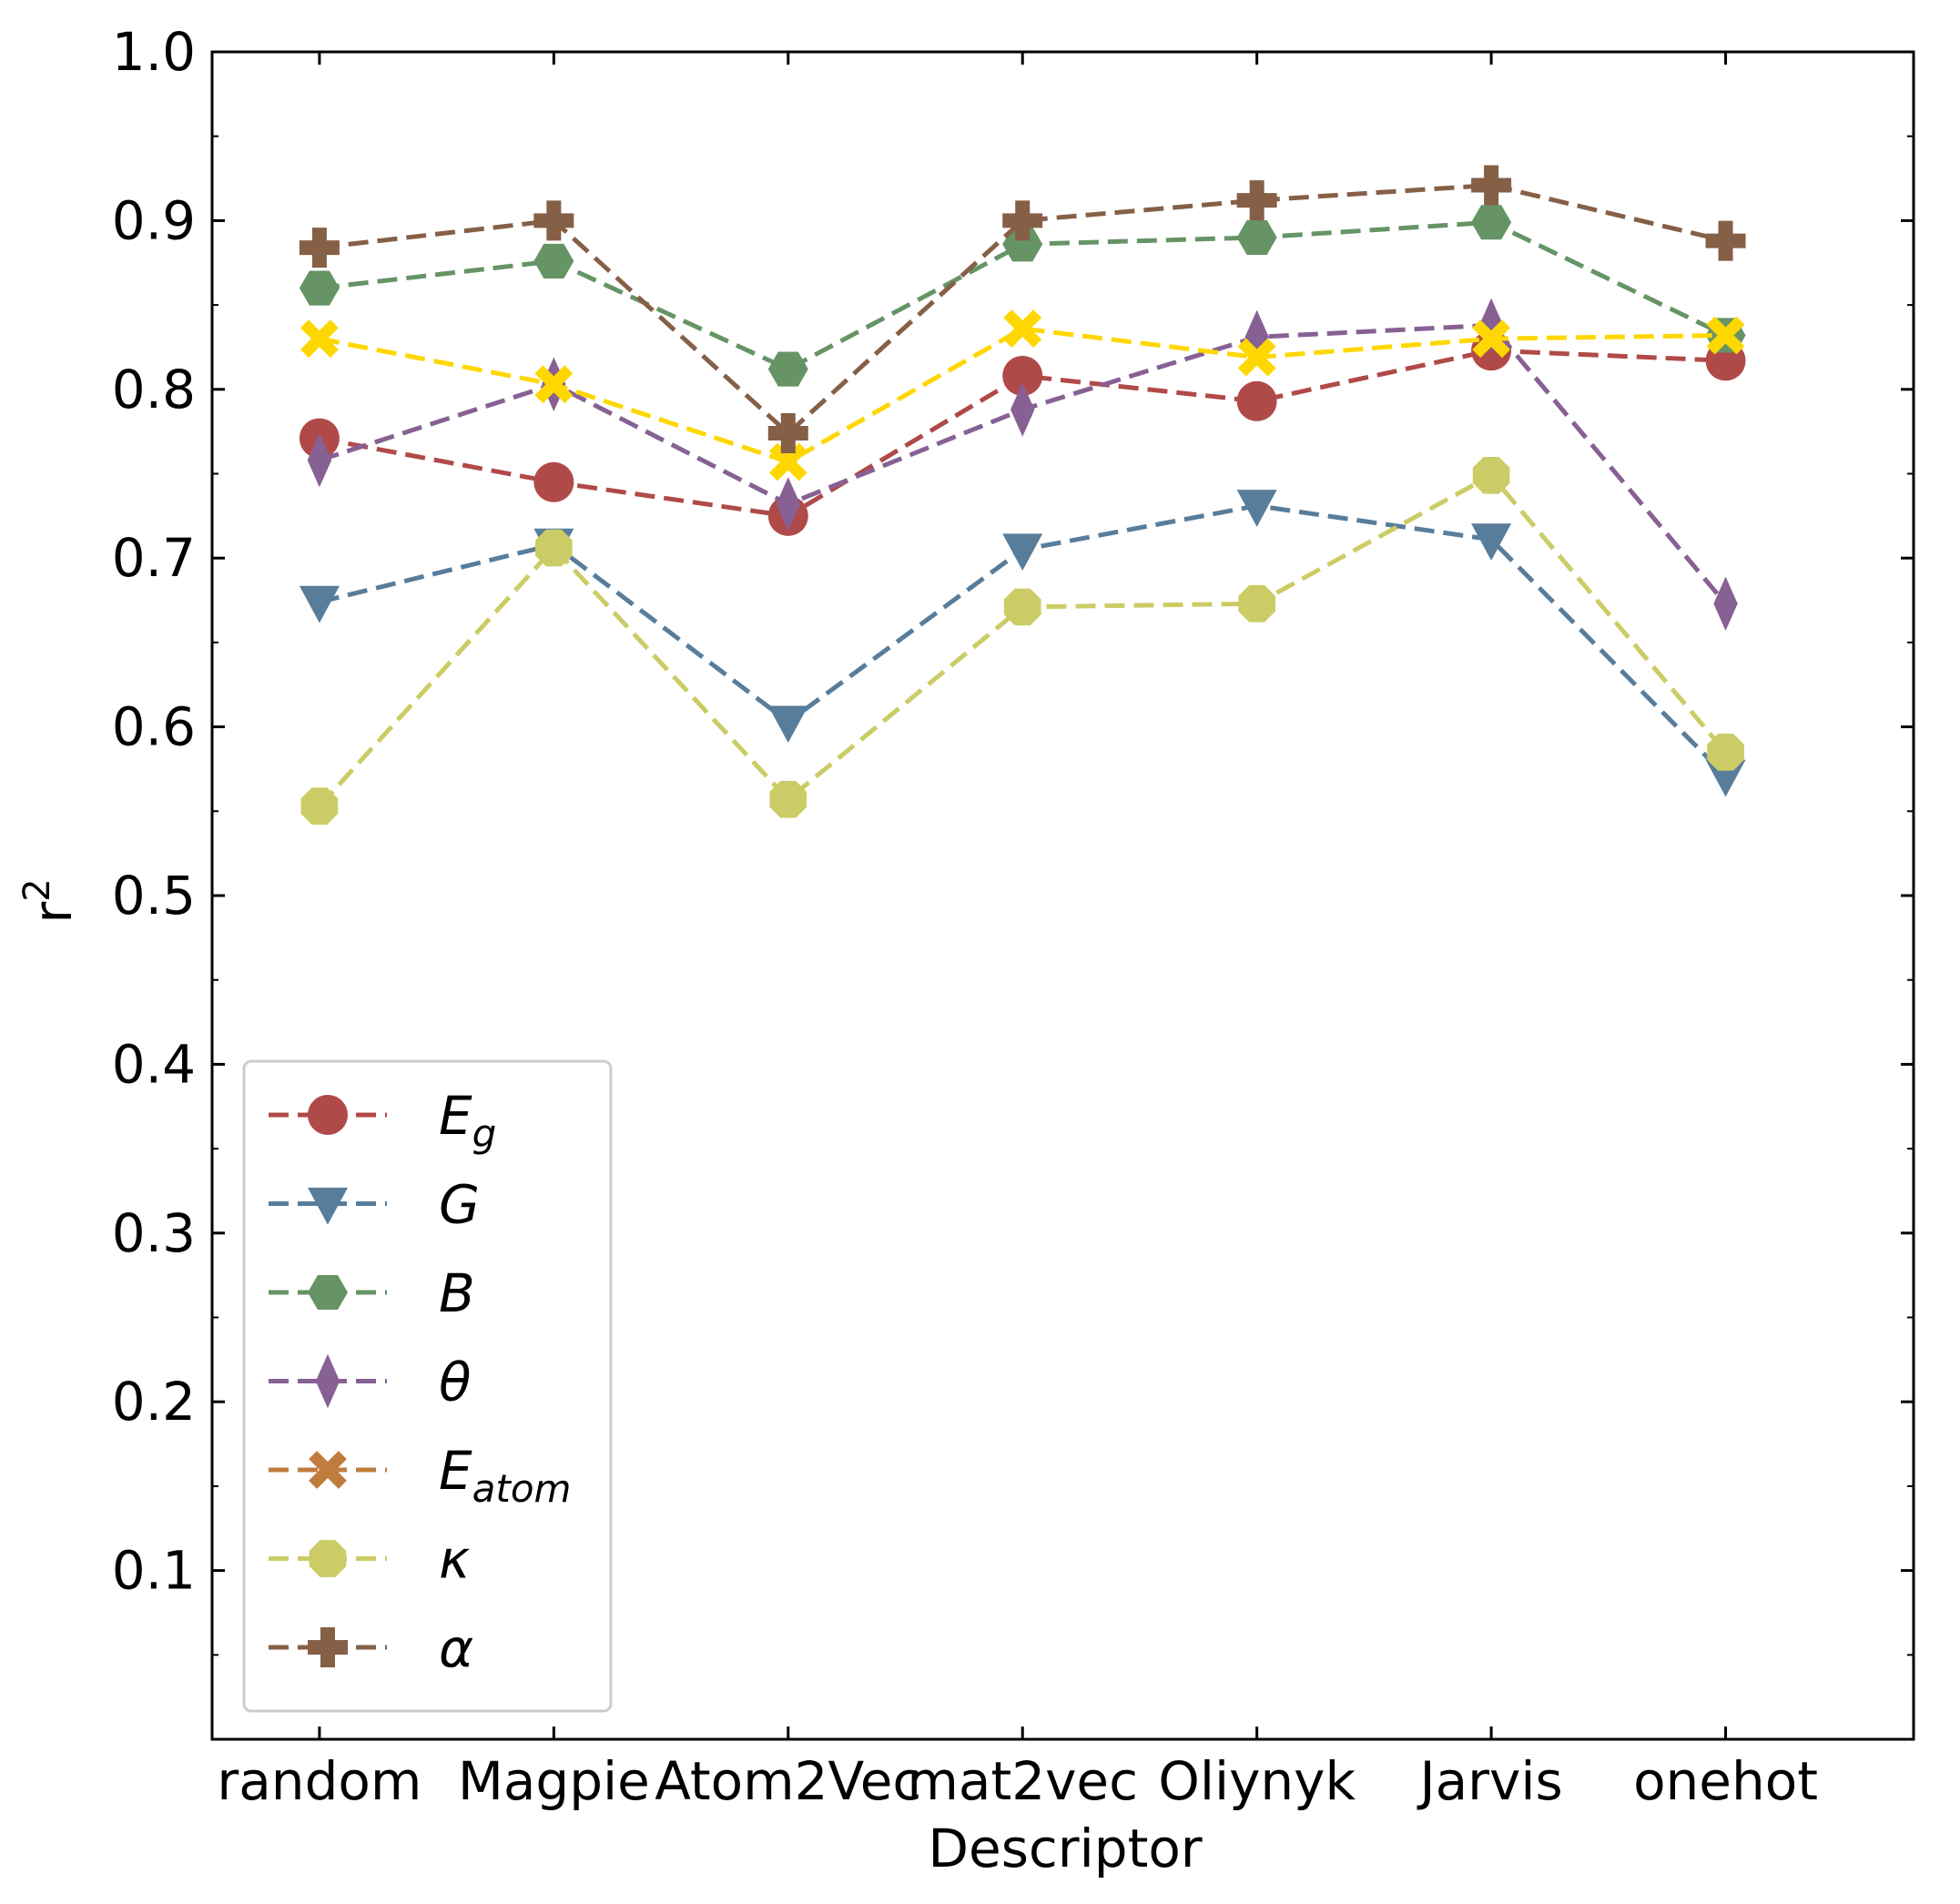 This screenshot has height=1904, width=1960. What do you see at coordinates (454, 1560) in the screenshot?
I see `legend-label: κ` at bounding box center [454, 1560].